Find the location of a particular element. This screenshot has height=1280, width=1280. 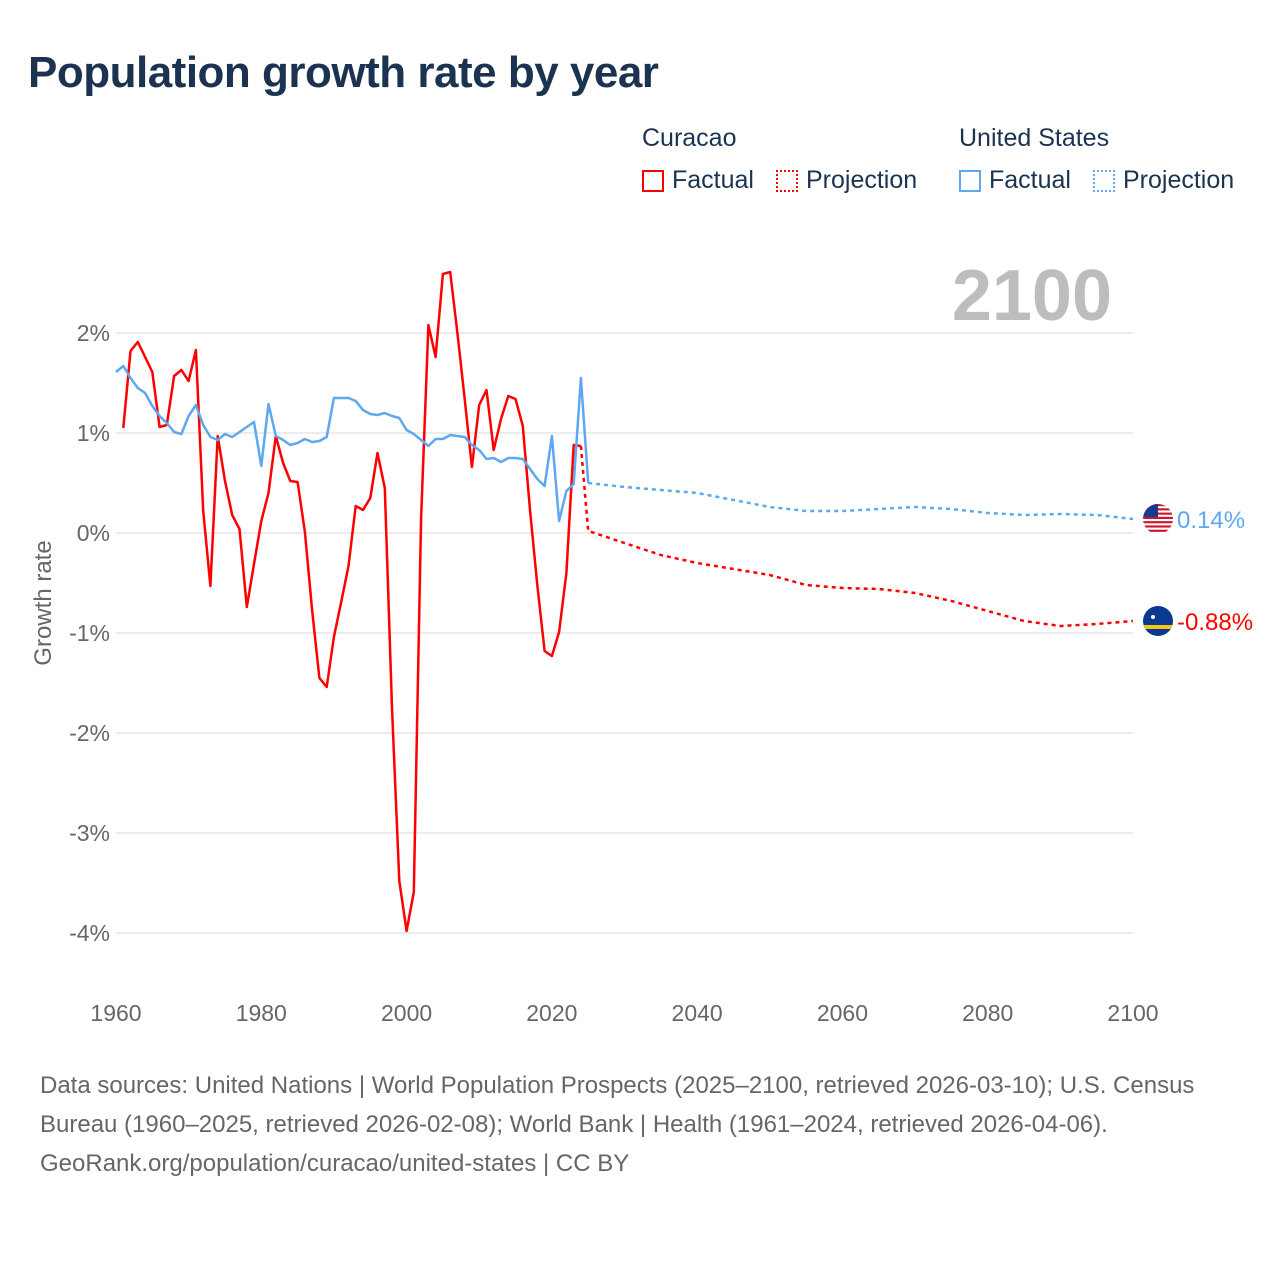

legend-us-factual: Factual is located at coordinates (1015, 180).